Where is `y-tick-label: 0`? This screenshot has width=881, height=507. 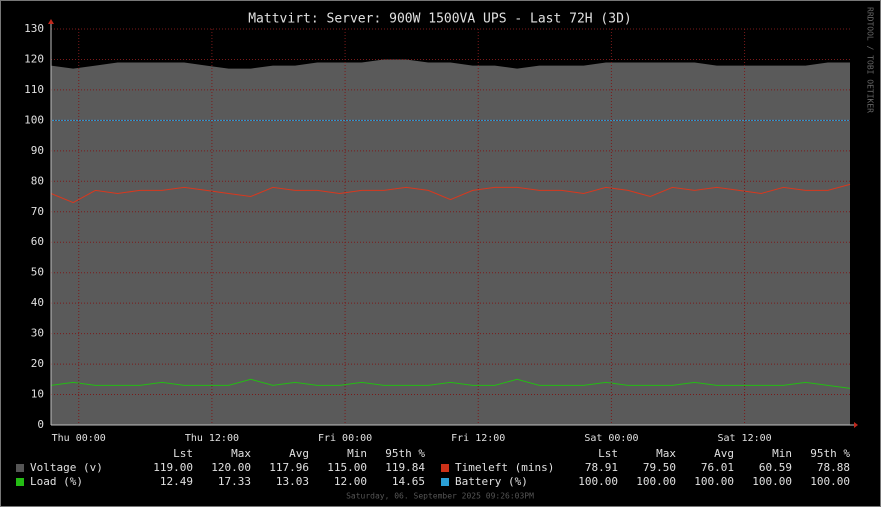 y-tick-label: 0 is located at coordinates (40, 424).